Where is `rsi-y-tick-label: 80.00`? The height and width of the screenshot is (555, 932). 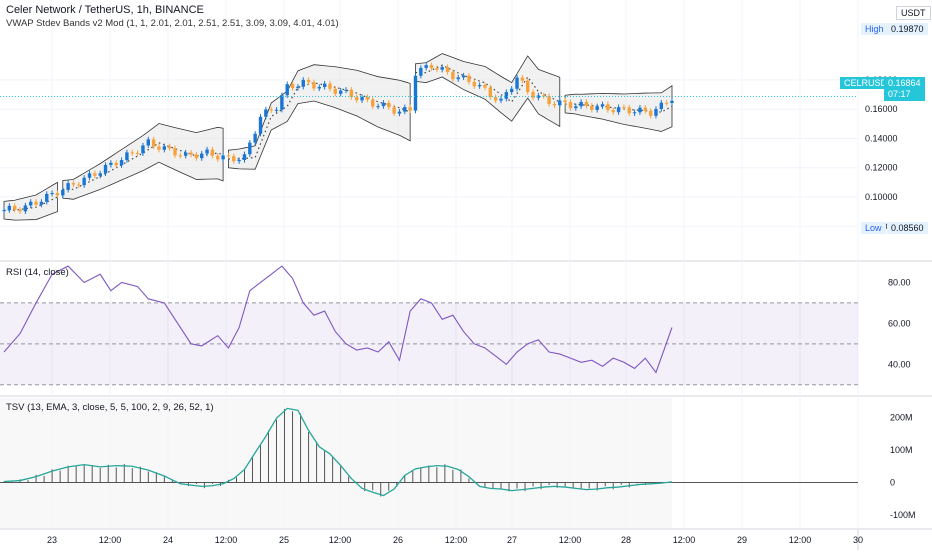
rsi-y-tick-label: 80.00 is located at coordinates (899, 282).